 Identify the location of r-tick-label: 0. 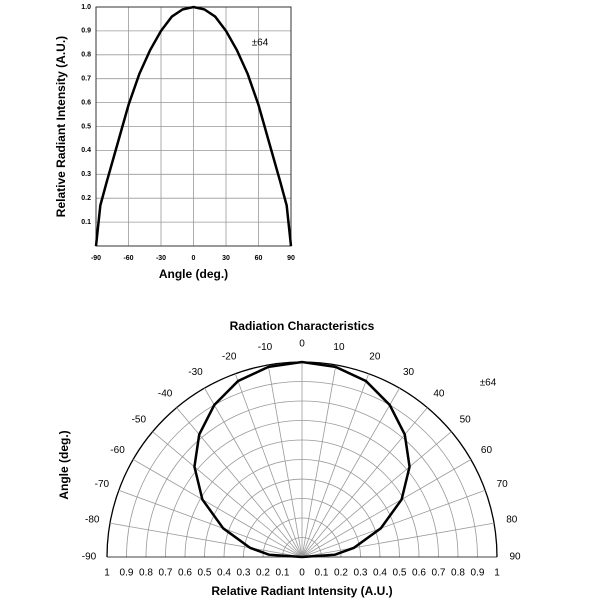
(302, 573).